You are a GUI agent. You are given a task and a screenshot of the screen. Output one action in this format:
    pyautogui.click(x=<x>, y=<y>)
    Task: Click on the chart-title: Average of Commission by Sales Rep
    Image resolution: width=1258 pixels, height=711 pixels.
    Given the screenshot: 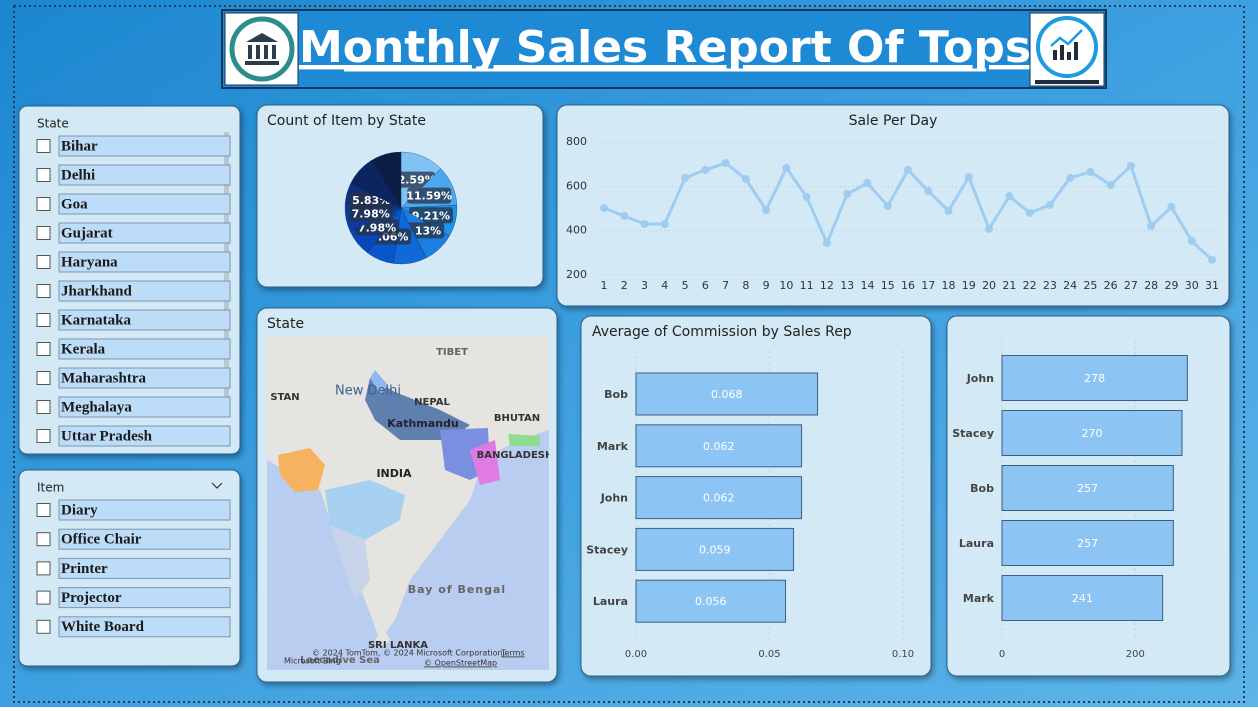 What is the action you would take?
    pyautogui.click(x=722, y=332)
    